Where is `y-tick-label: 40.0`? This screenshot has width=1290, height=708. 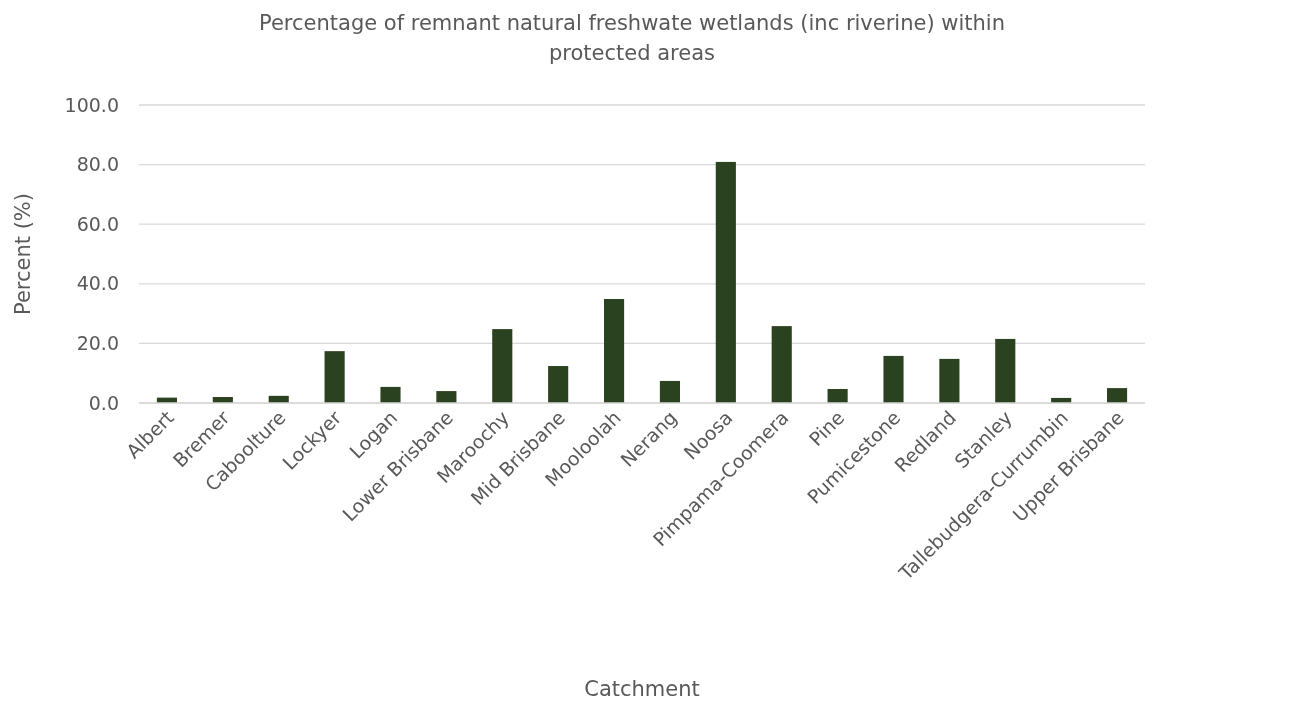 y-tick-label: 40.0 is located at coordinates (97, 283).